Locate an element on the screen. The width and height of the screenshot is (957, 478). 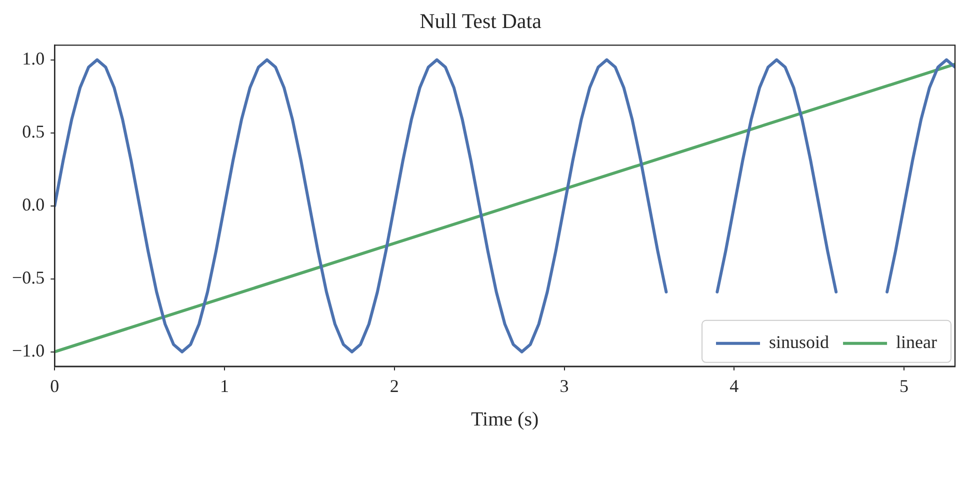
x-tick-label: 0 is located at coordinates (55, 386).